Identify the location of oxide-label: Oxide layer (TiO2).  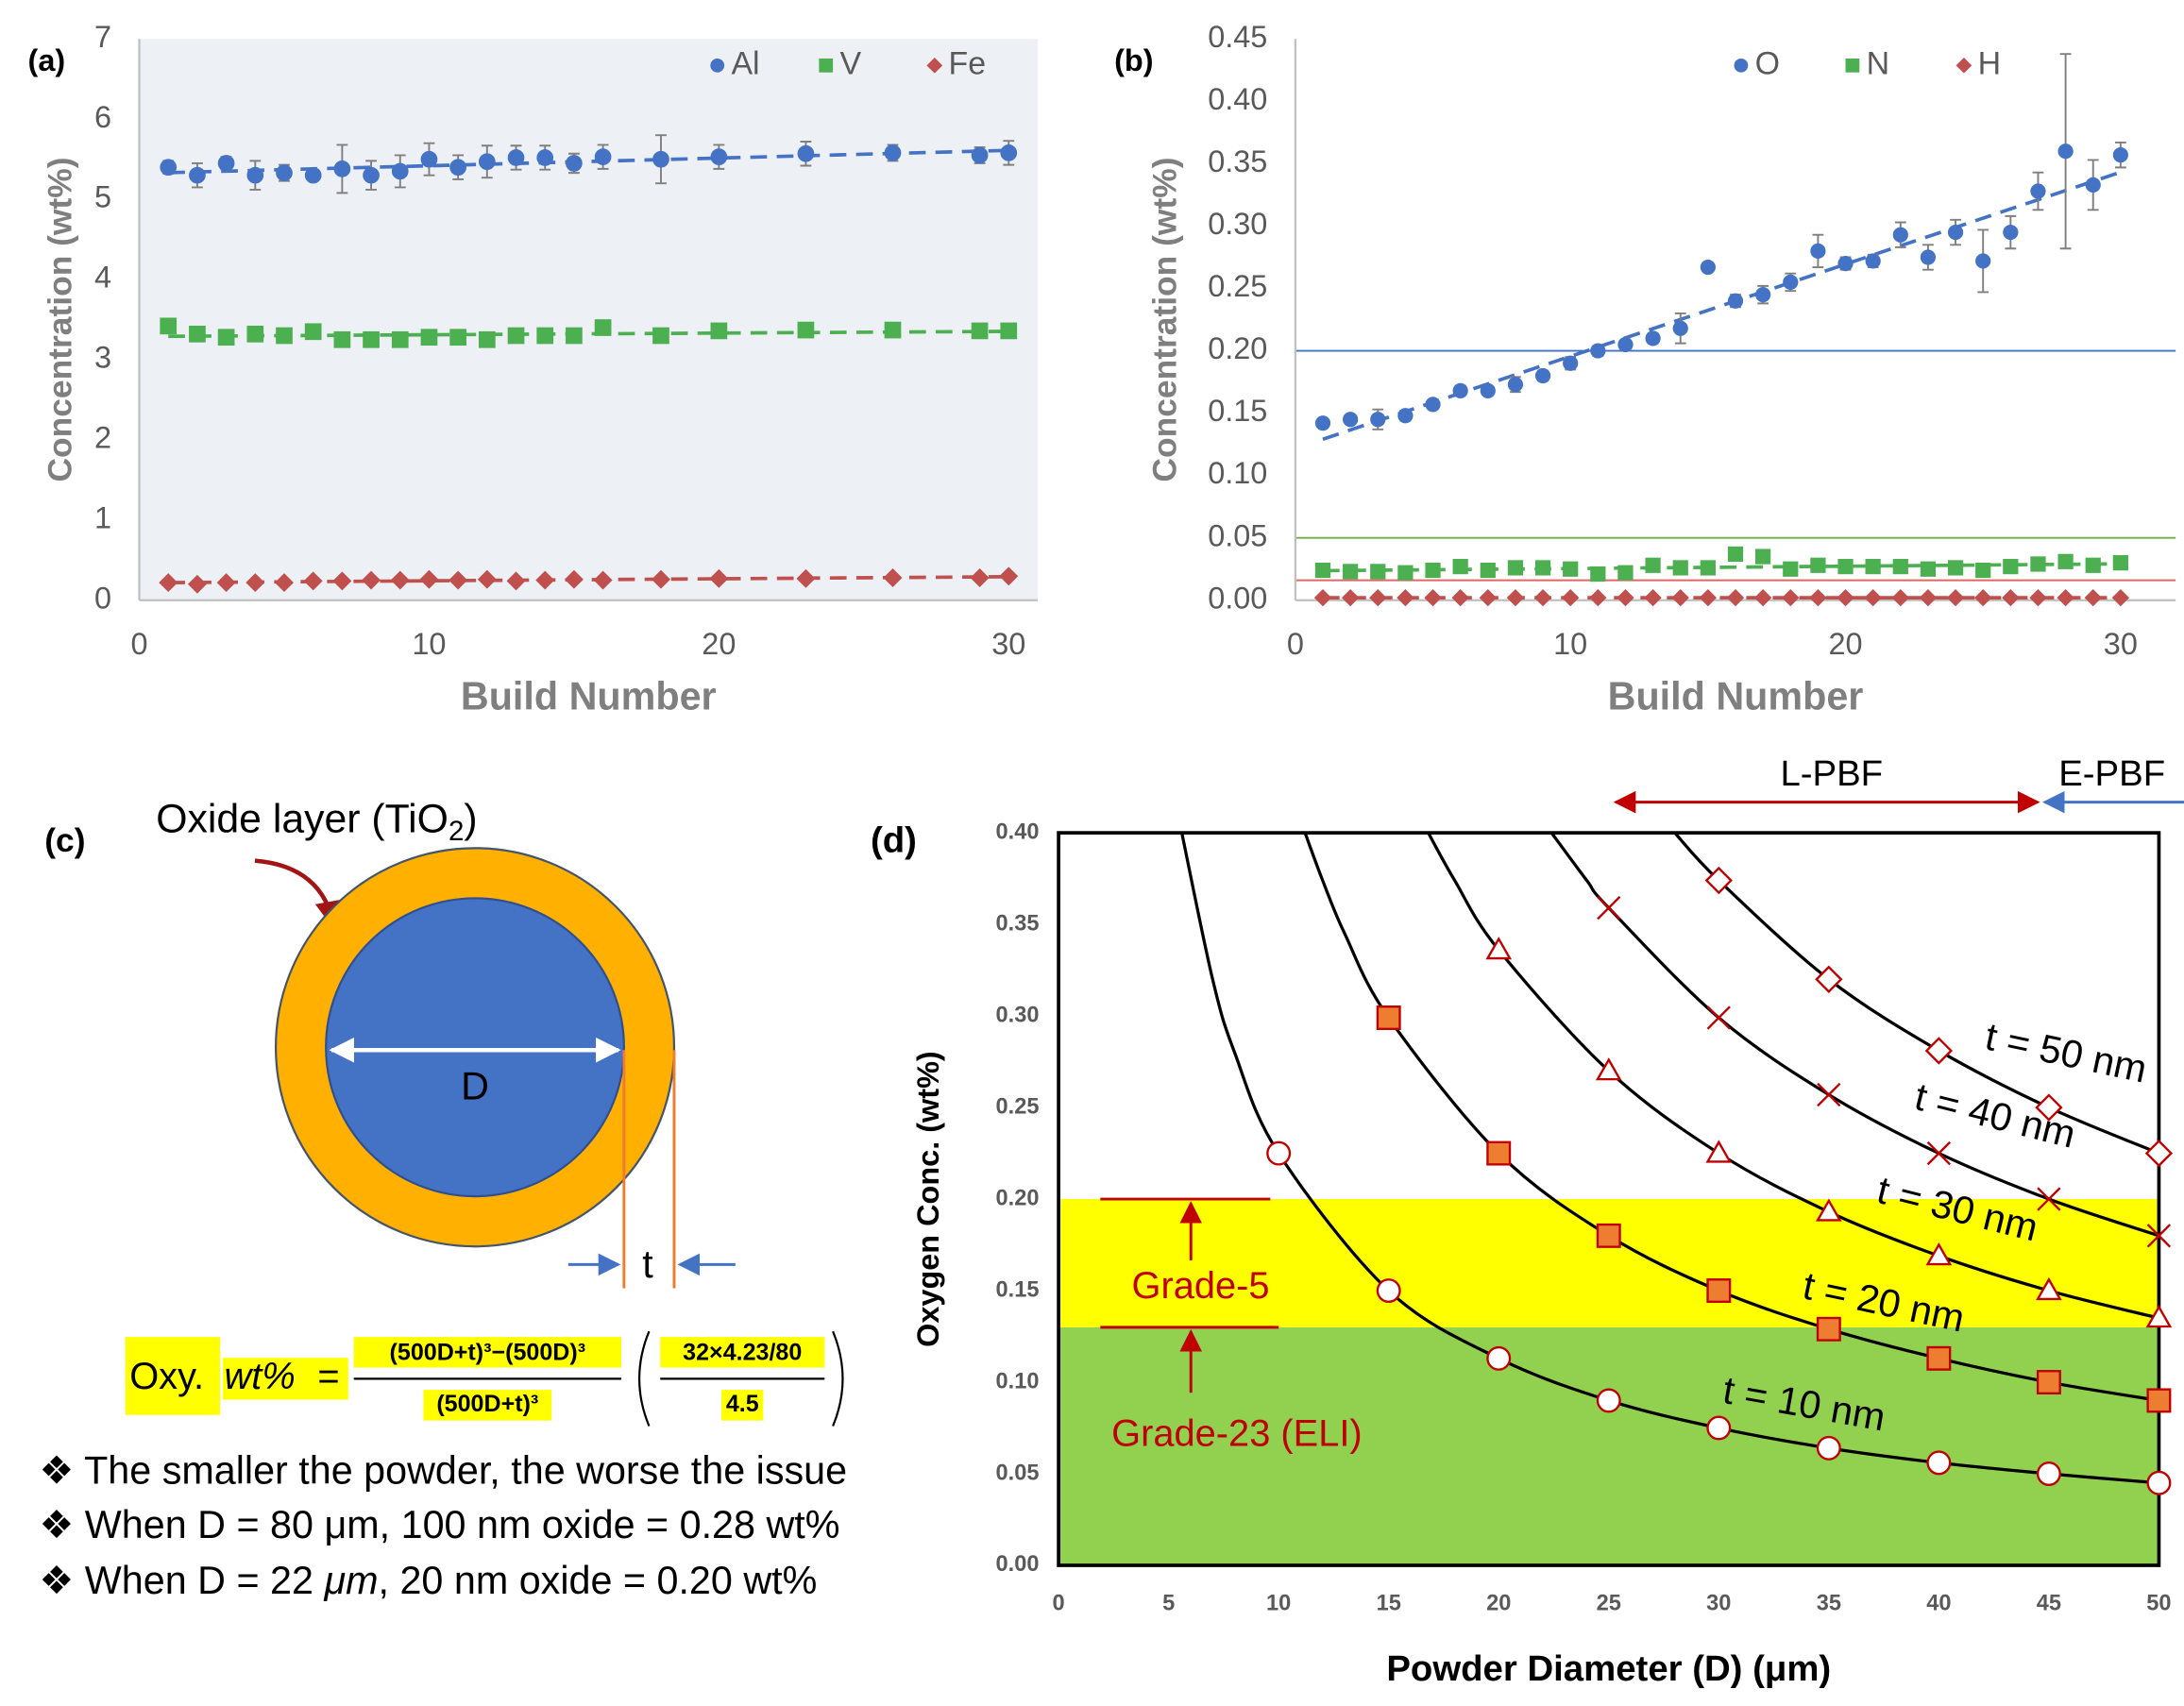
(316, 822).